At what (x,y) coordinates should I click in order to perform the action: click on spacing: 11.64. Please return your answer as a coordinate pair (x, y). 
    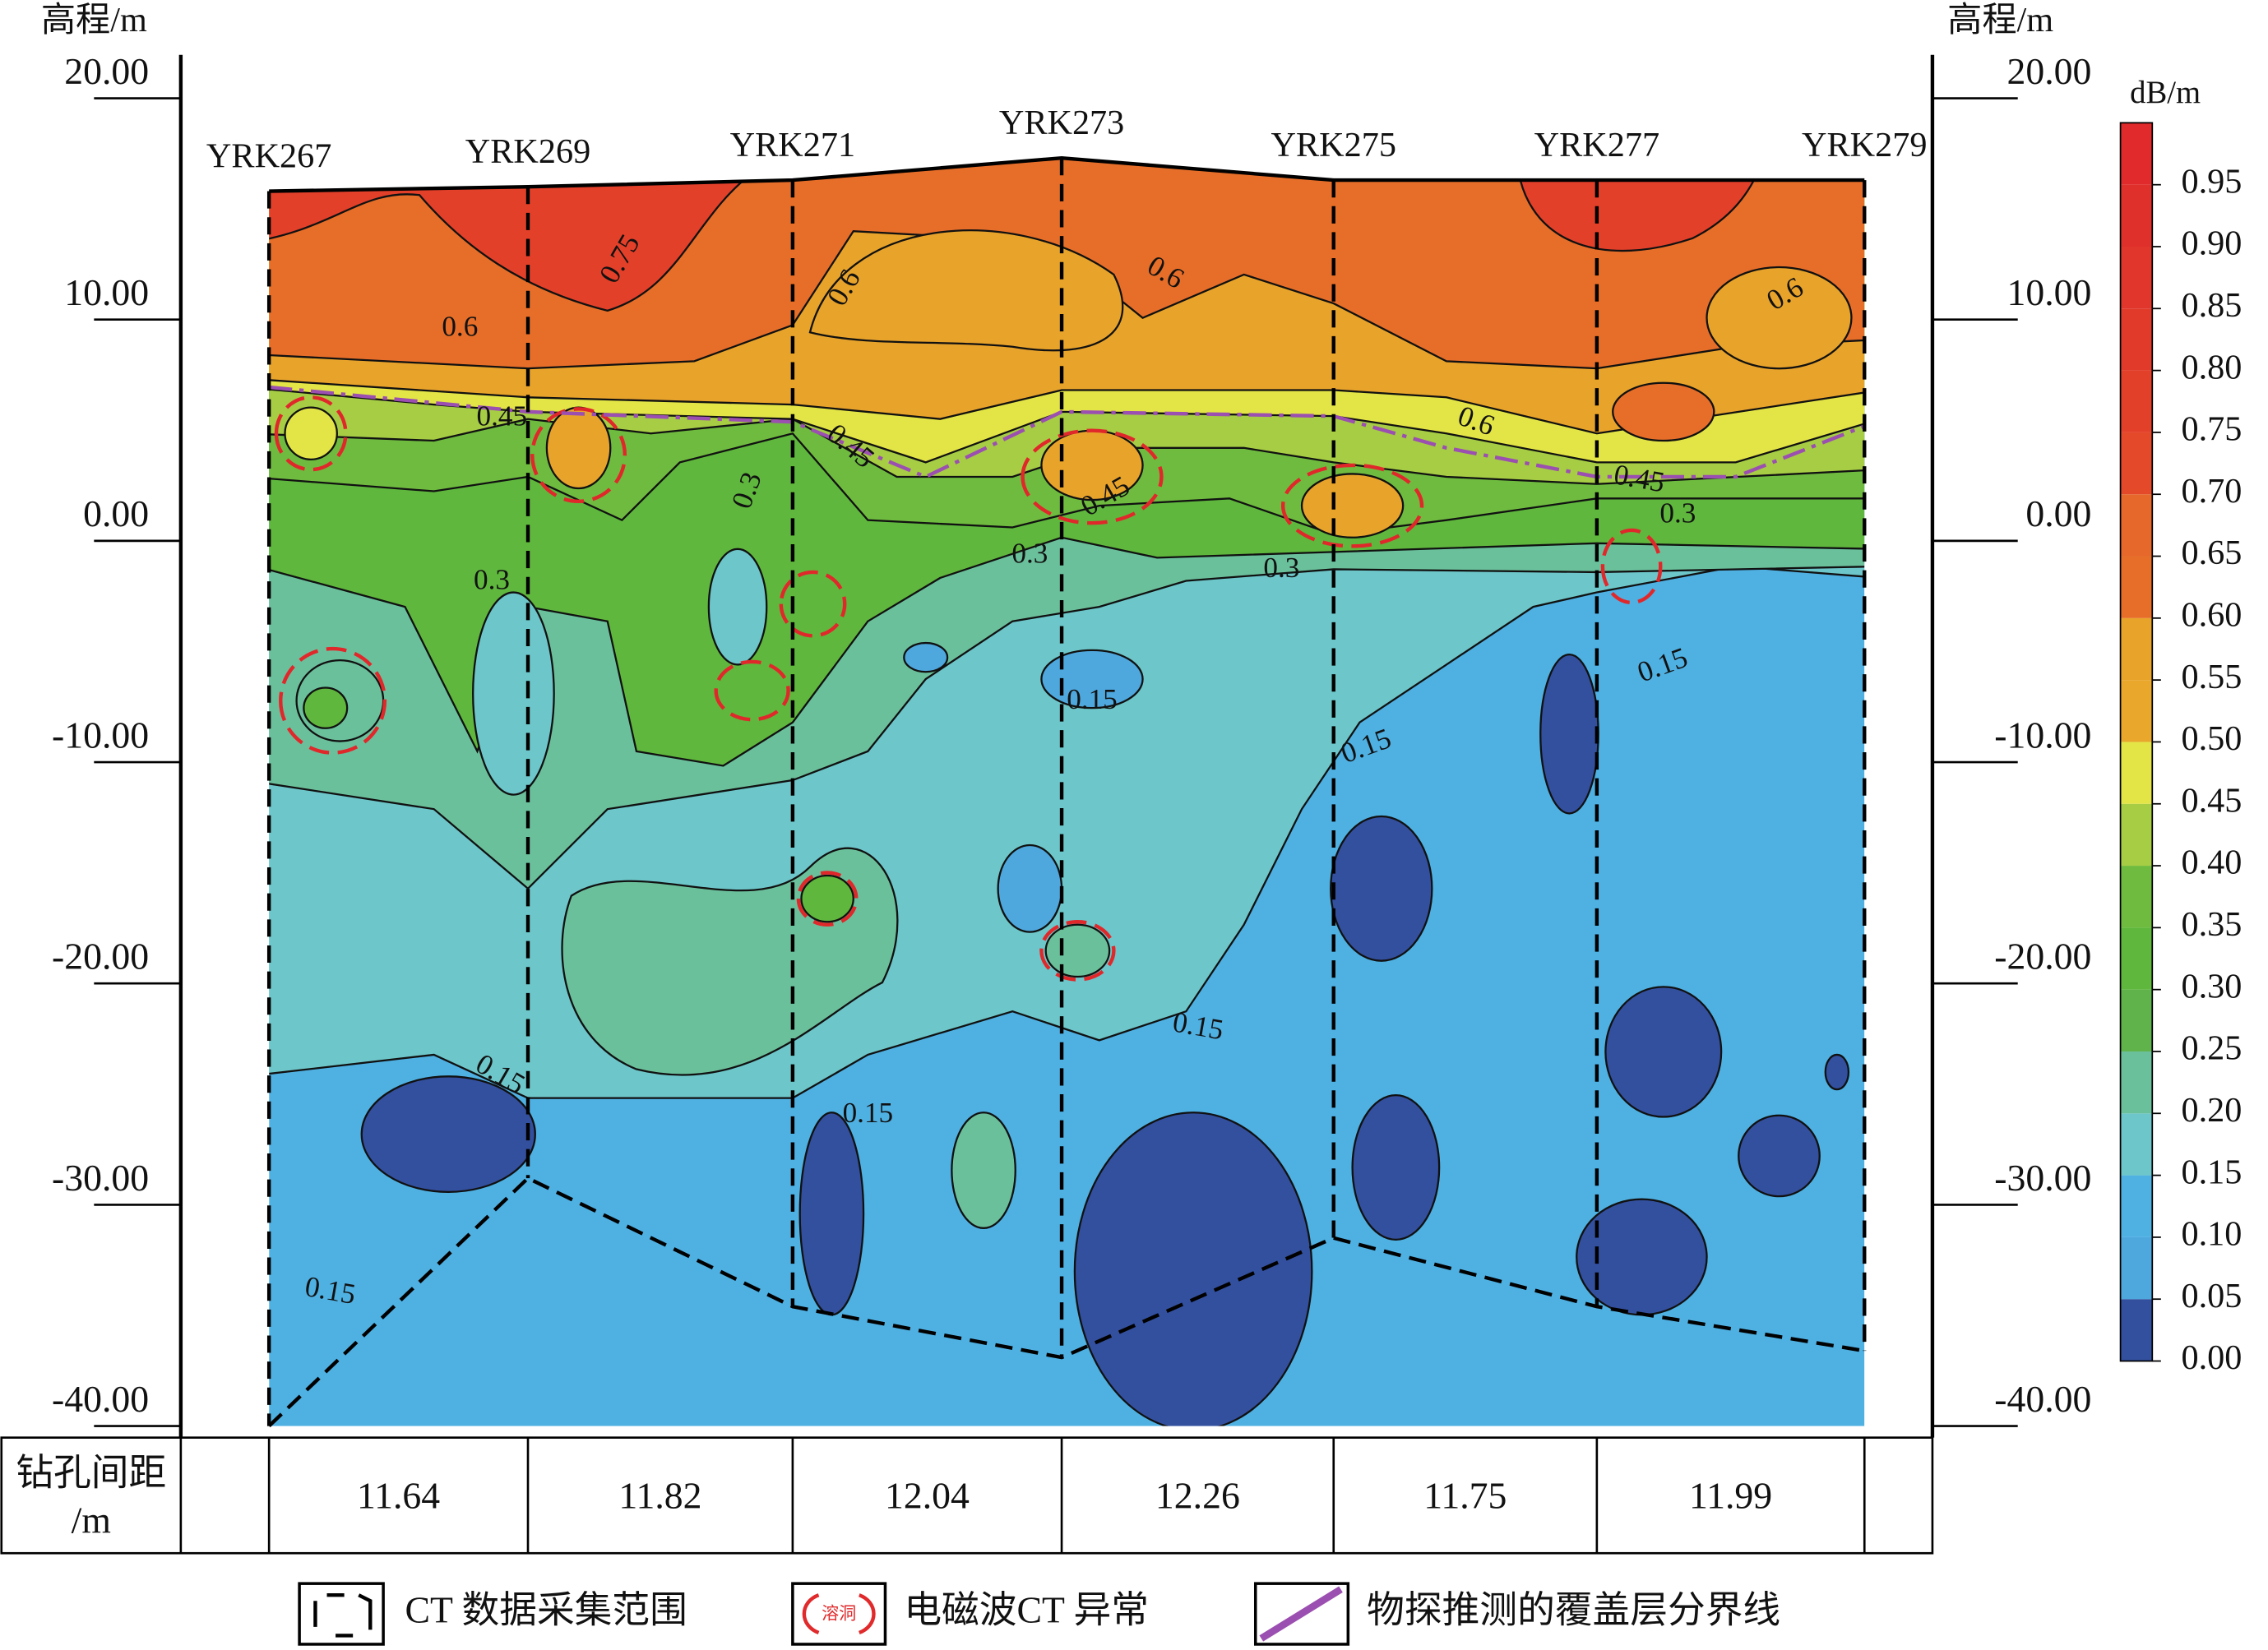
    Looking at the image, I should click on (399, 1496).